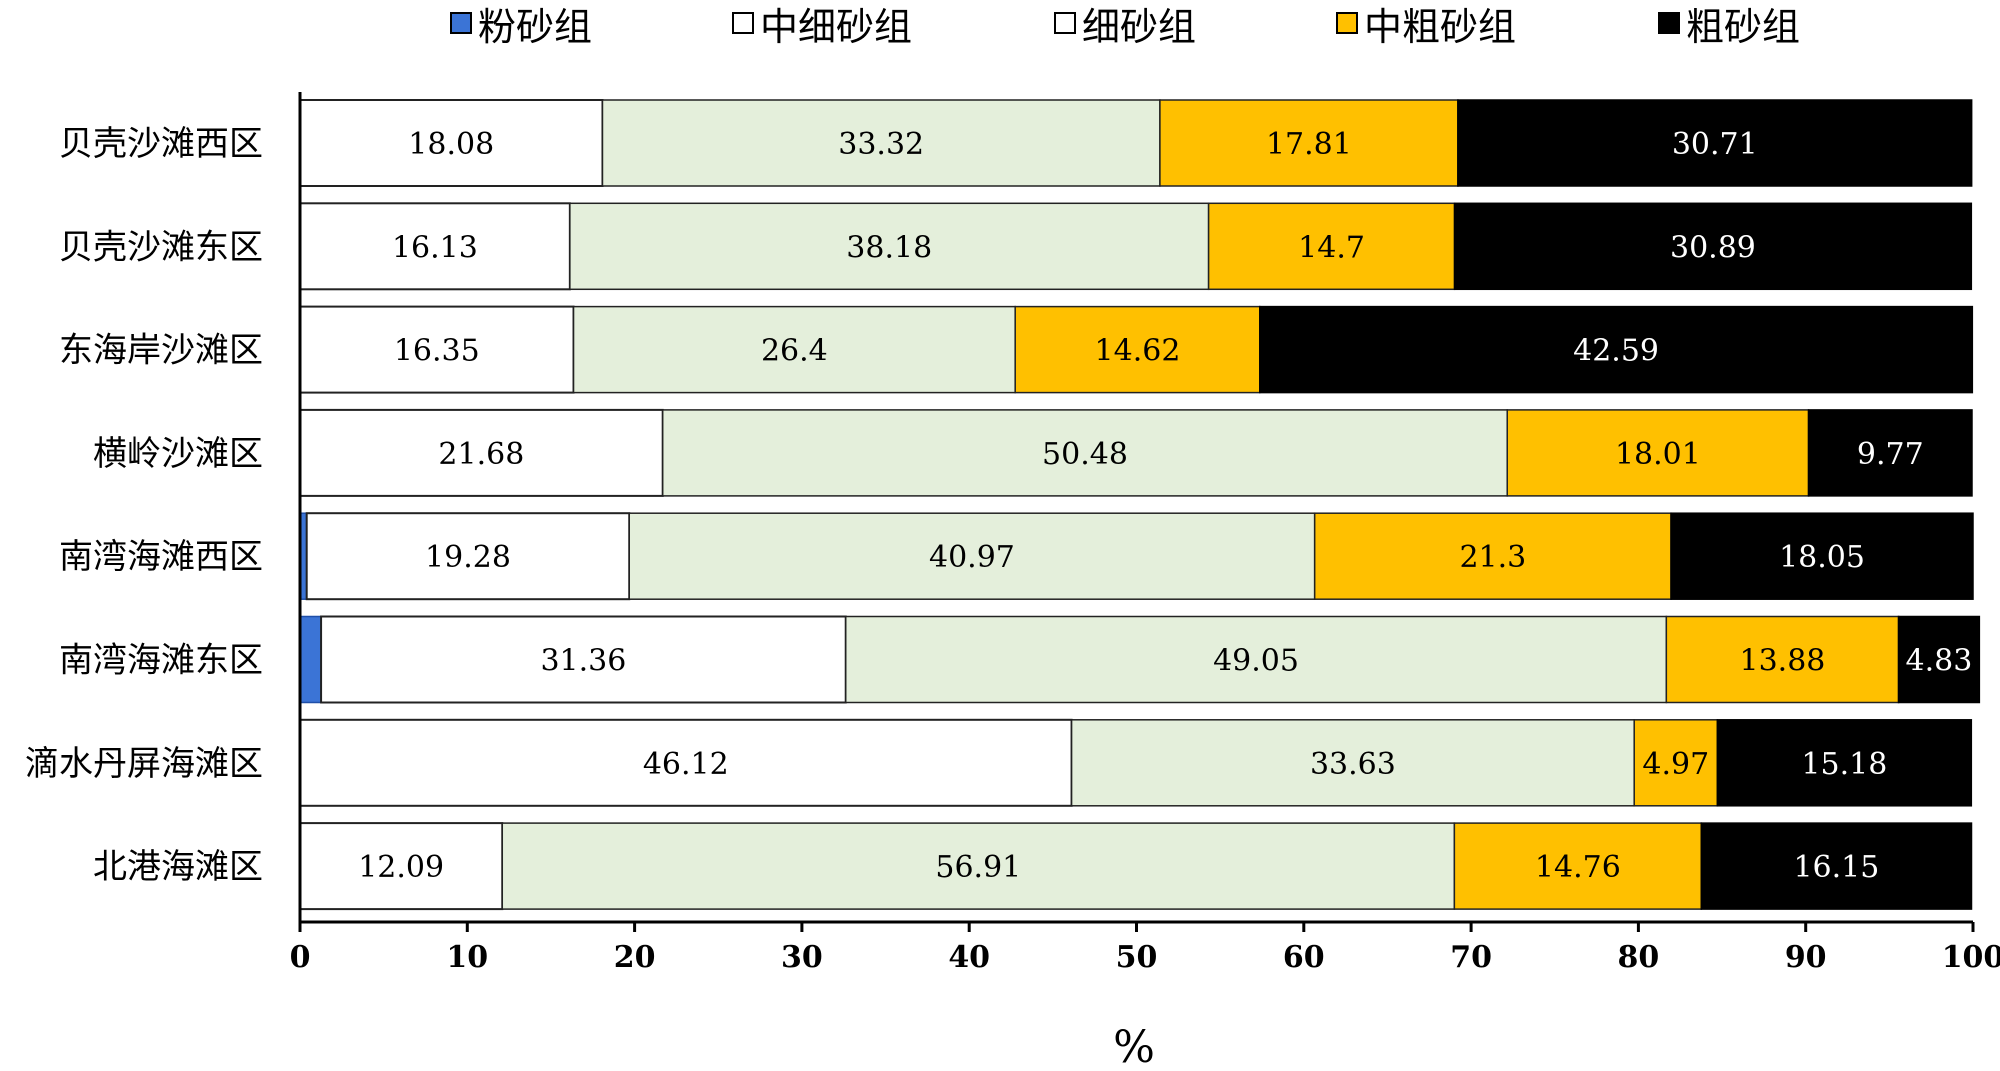  I want to click on category-label-4: 横岭沙滩区, so click(178, 454).